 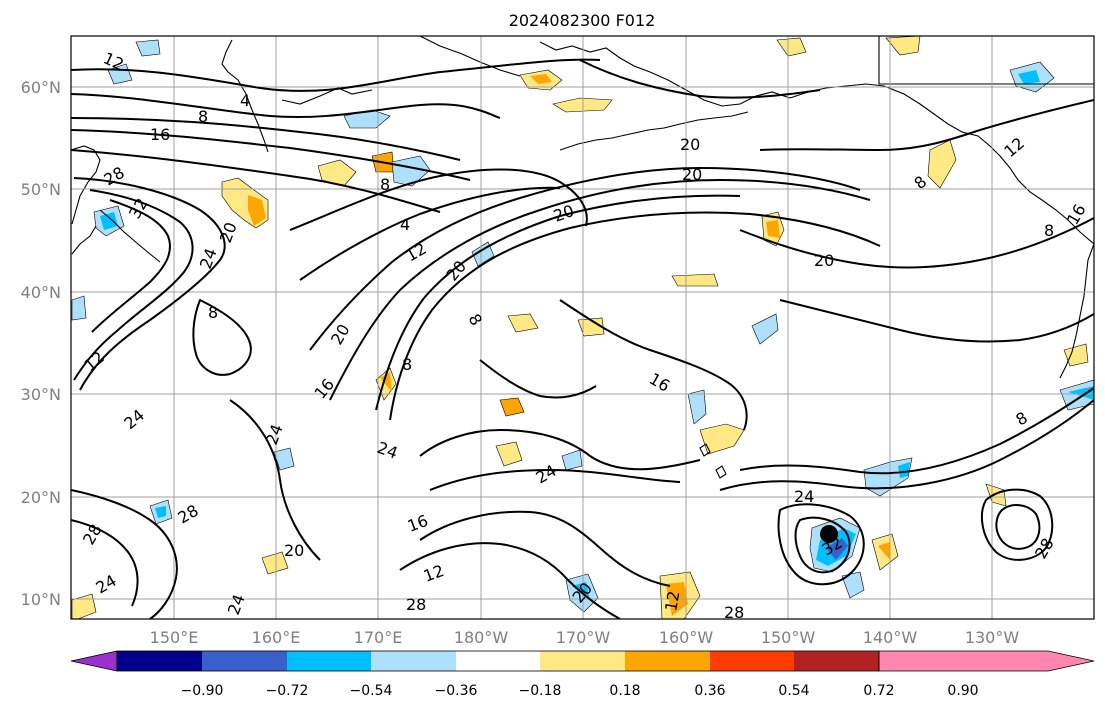 I want to click on contour-label: 24, so click(x=804, y=496).